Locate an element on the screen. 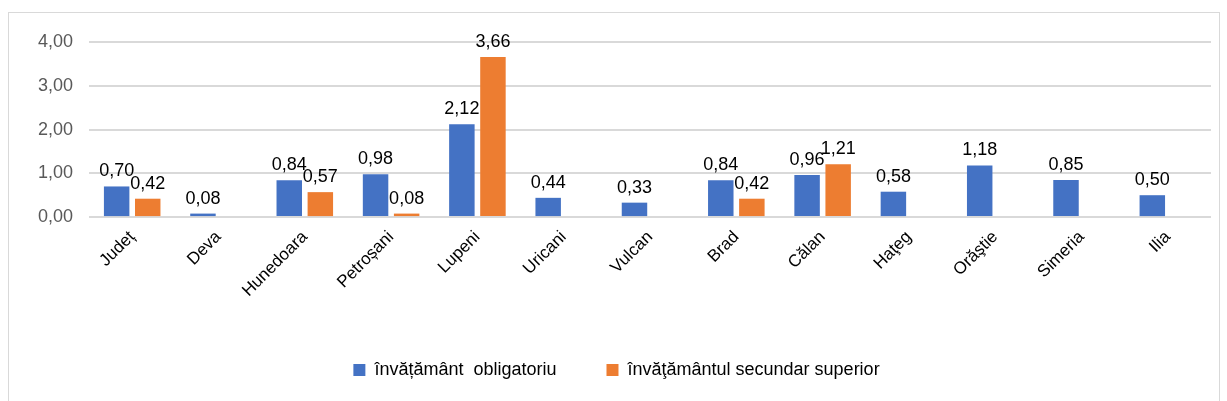  data-label: 3,66 is located at coordinates (493, 40).